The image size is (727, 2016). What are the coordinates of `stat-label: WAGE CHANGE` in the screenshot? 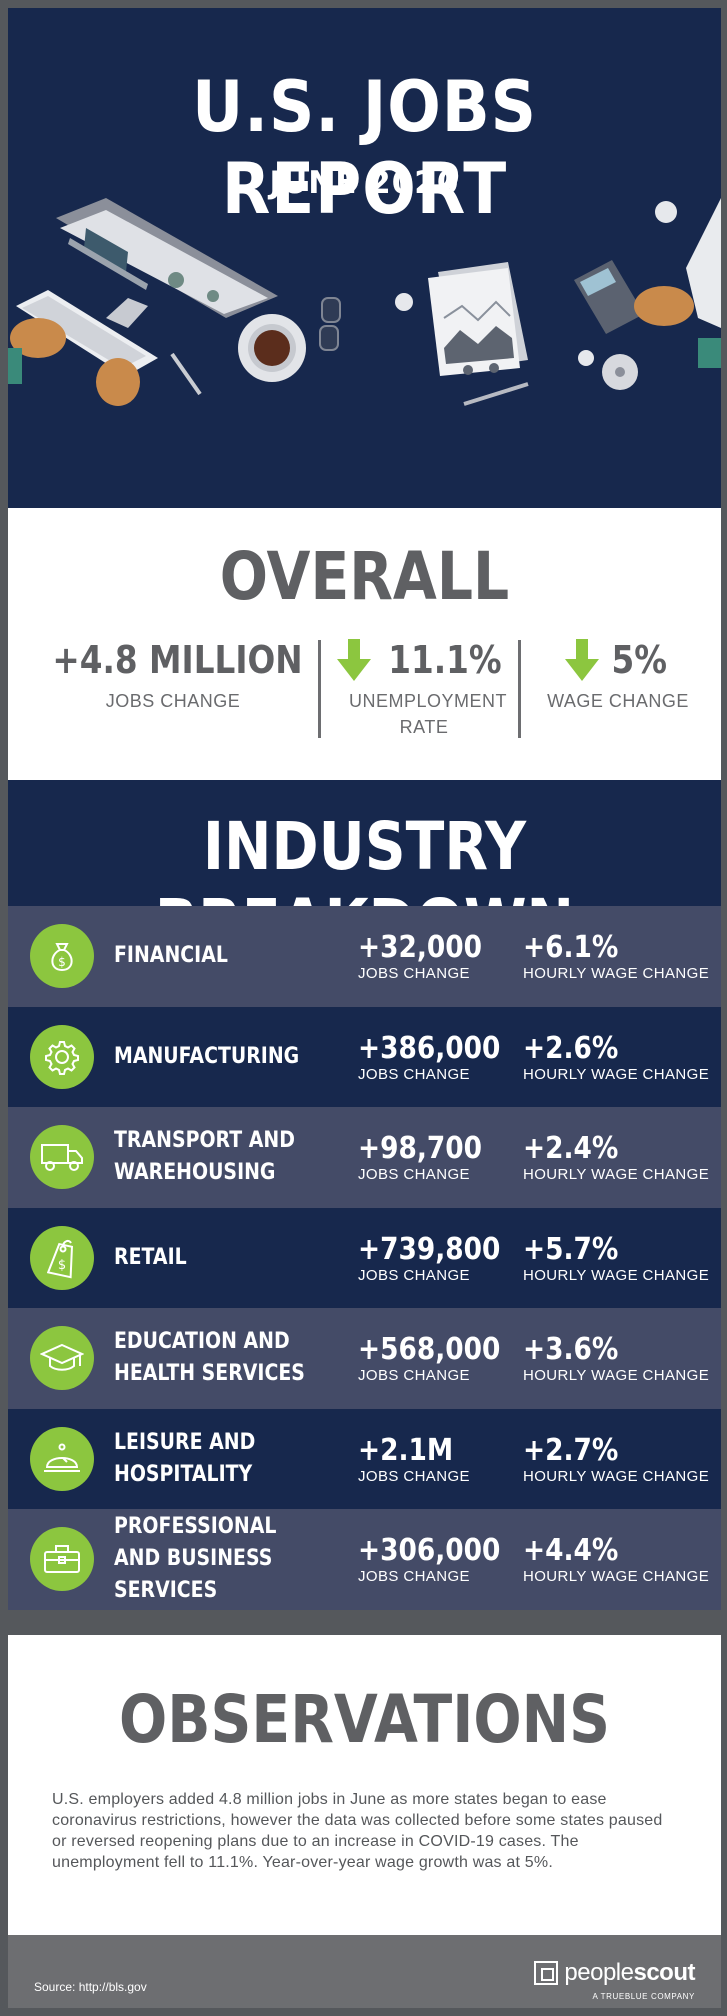 It's located at (618, 701).